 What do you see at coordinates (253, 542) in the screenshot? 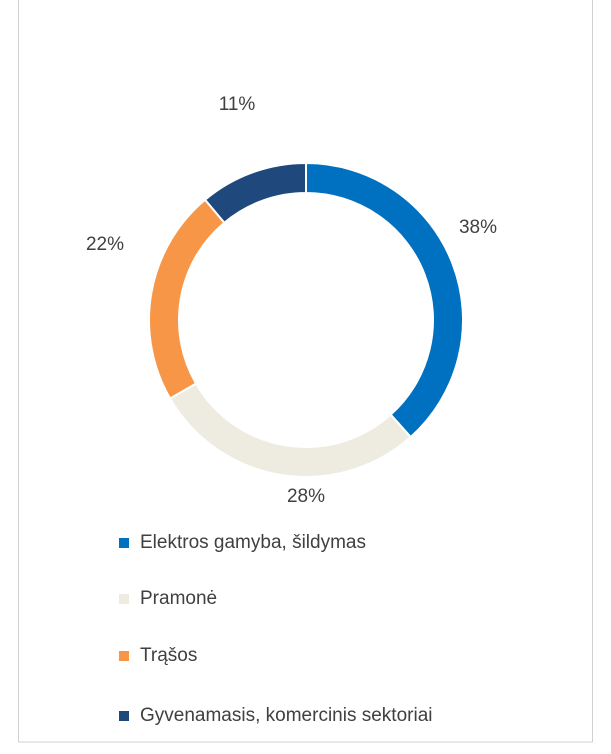
I see `legend-label: Elektros gamyba, šildymas` at bounding box center [253, 542].